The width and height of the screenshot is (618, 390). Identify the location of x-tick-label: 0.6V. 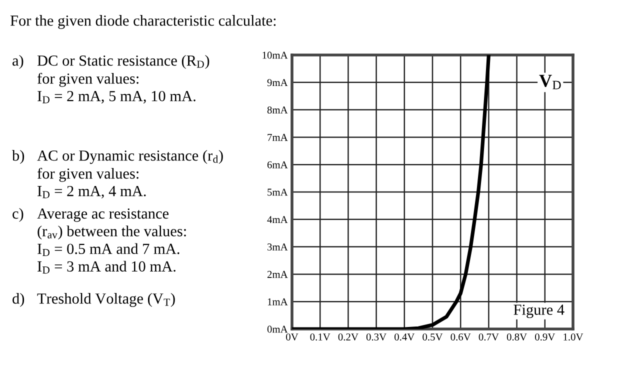
(460, 337).